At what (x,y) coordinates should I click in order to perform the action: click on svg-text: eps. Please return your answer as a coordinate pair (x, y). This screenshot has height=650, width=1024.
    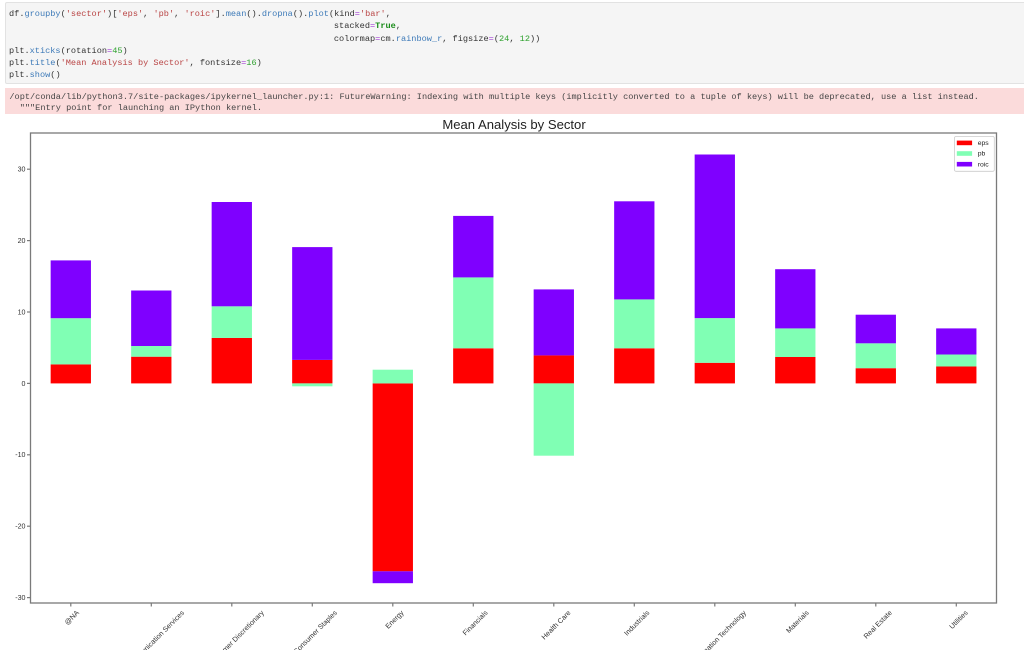
    Looking at the image, I should click on (984, 143).